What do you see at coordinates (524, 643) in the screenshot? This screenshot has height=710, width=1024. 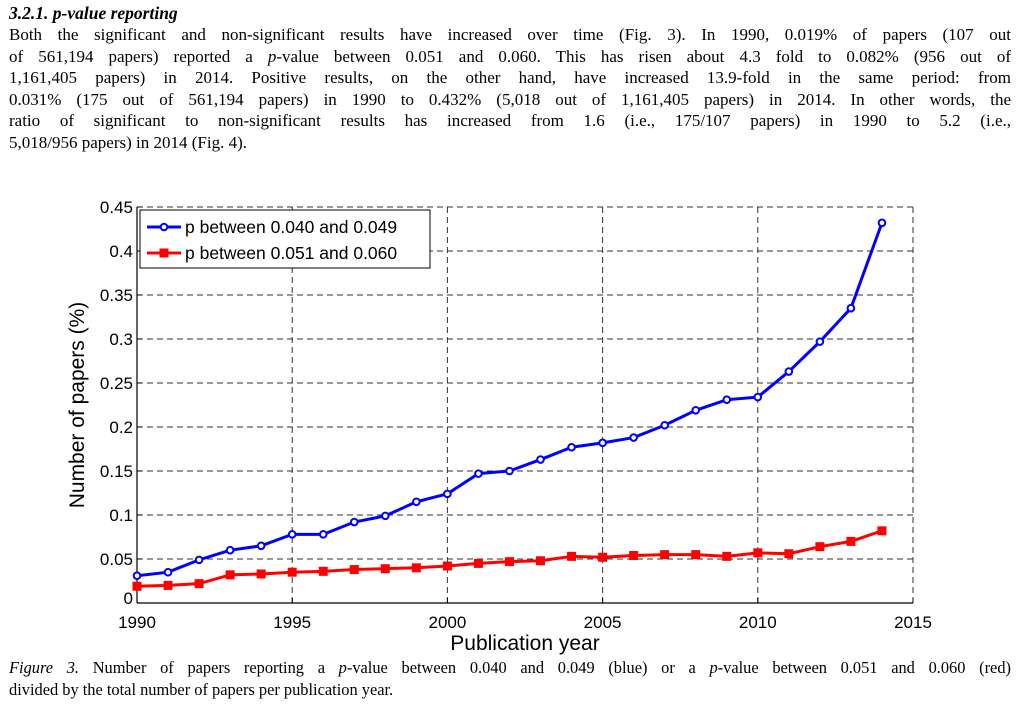 I see `x-axis-label: Publication year` at bounding box center [524, 643].